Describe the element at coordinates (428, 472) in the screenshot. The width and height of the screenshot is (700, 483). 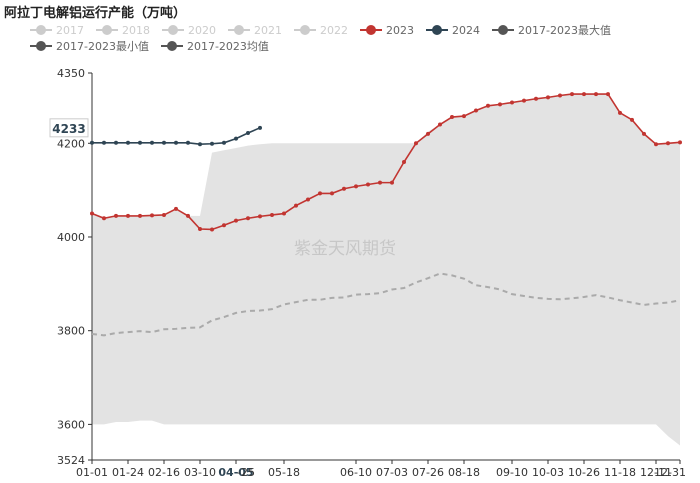
I see `x-tick-label-8: 07-26` at that location.